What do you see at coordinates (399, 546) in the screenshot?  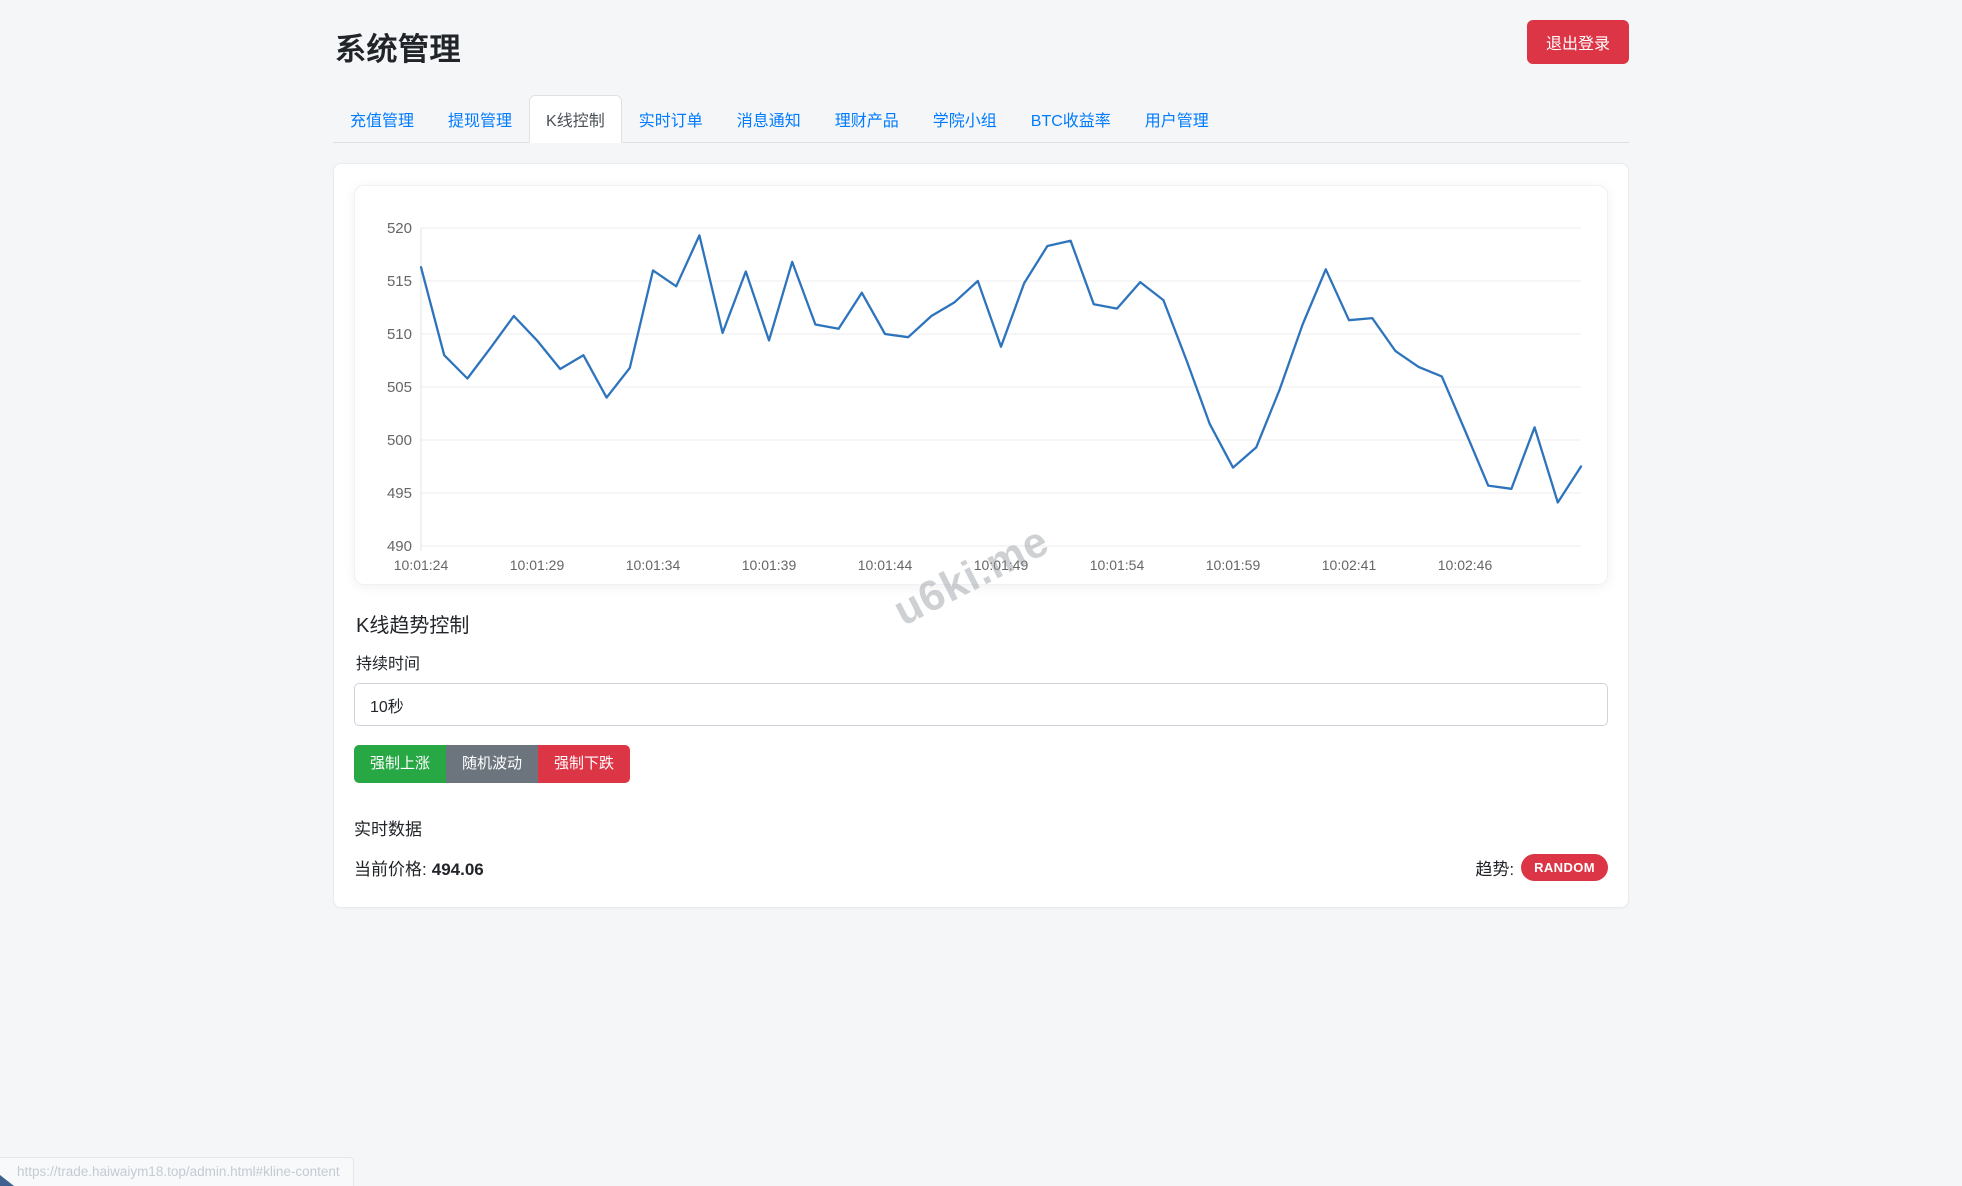 I see `svg-text: 490` at bounding box center [399, 546].